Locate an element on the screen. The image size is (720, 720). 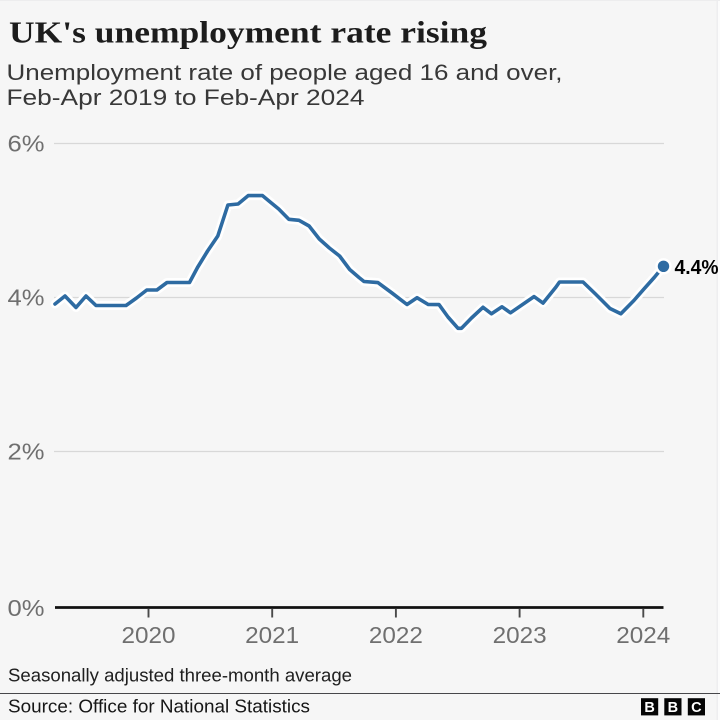
svg-text: C is located at coordinates (696, 708).